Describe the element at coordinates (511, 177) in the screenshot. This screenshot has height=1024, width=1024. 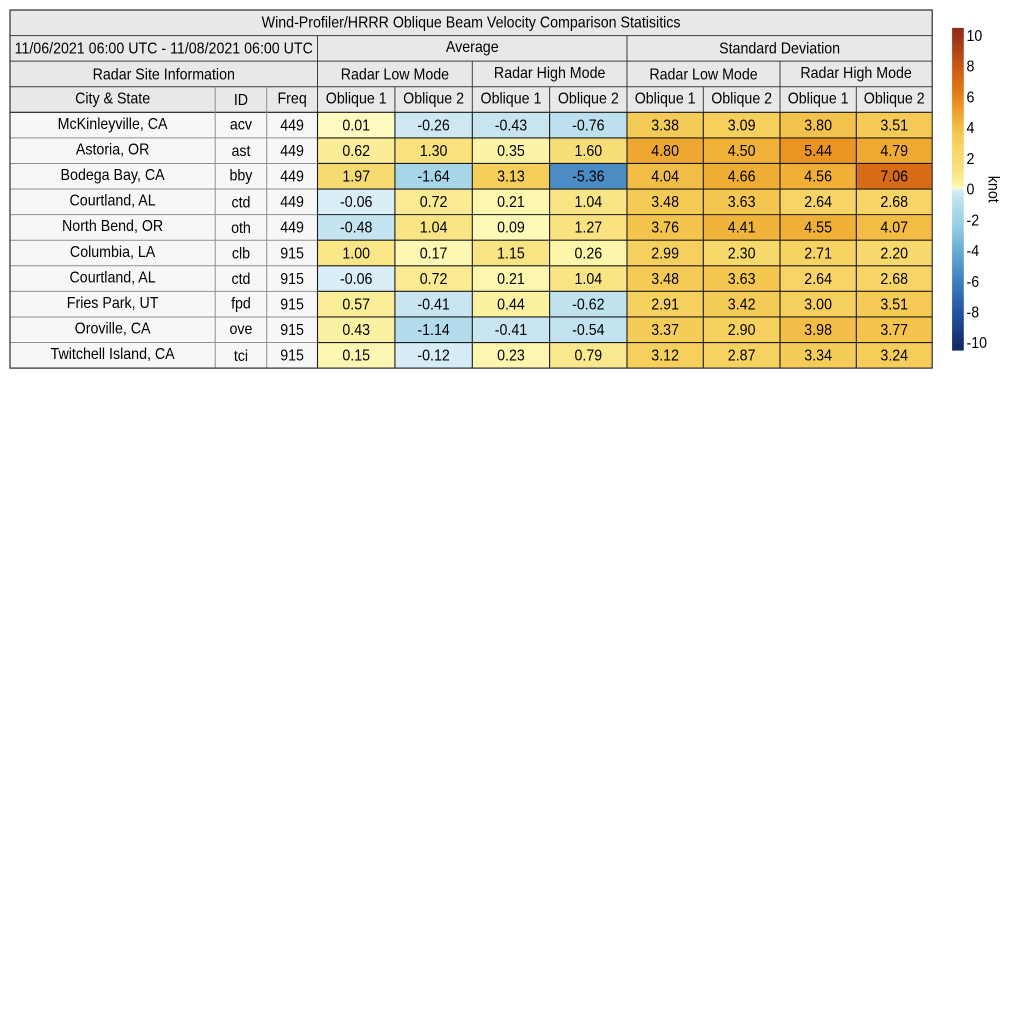
I see `svg-text: 3.13` at that location.